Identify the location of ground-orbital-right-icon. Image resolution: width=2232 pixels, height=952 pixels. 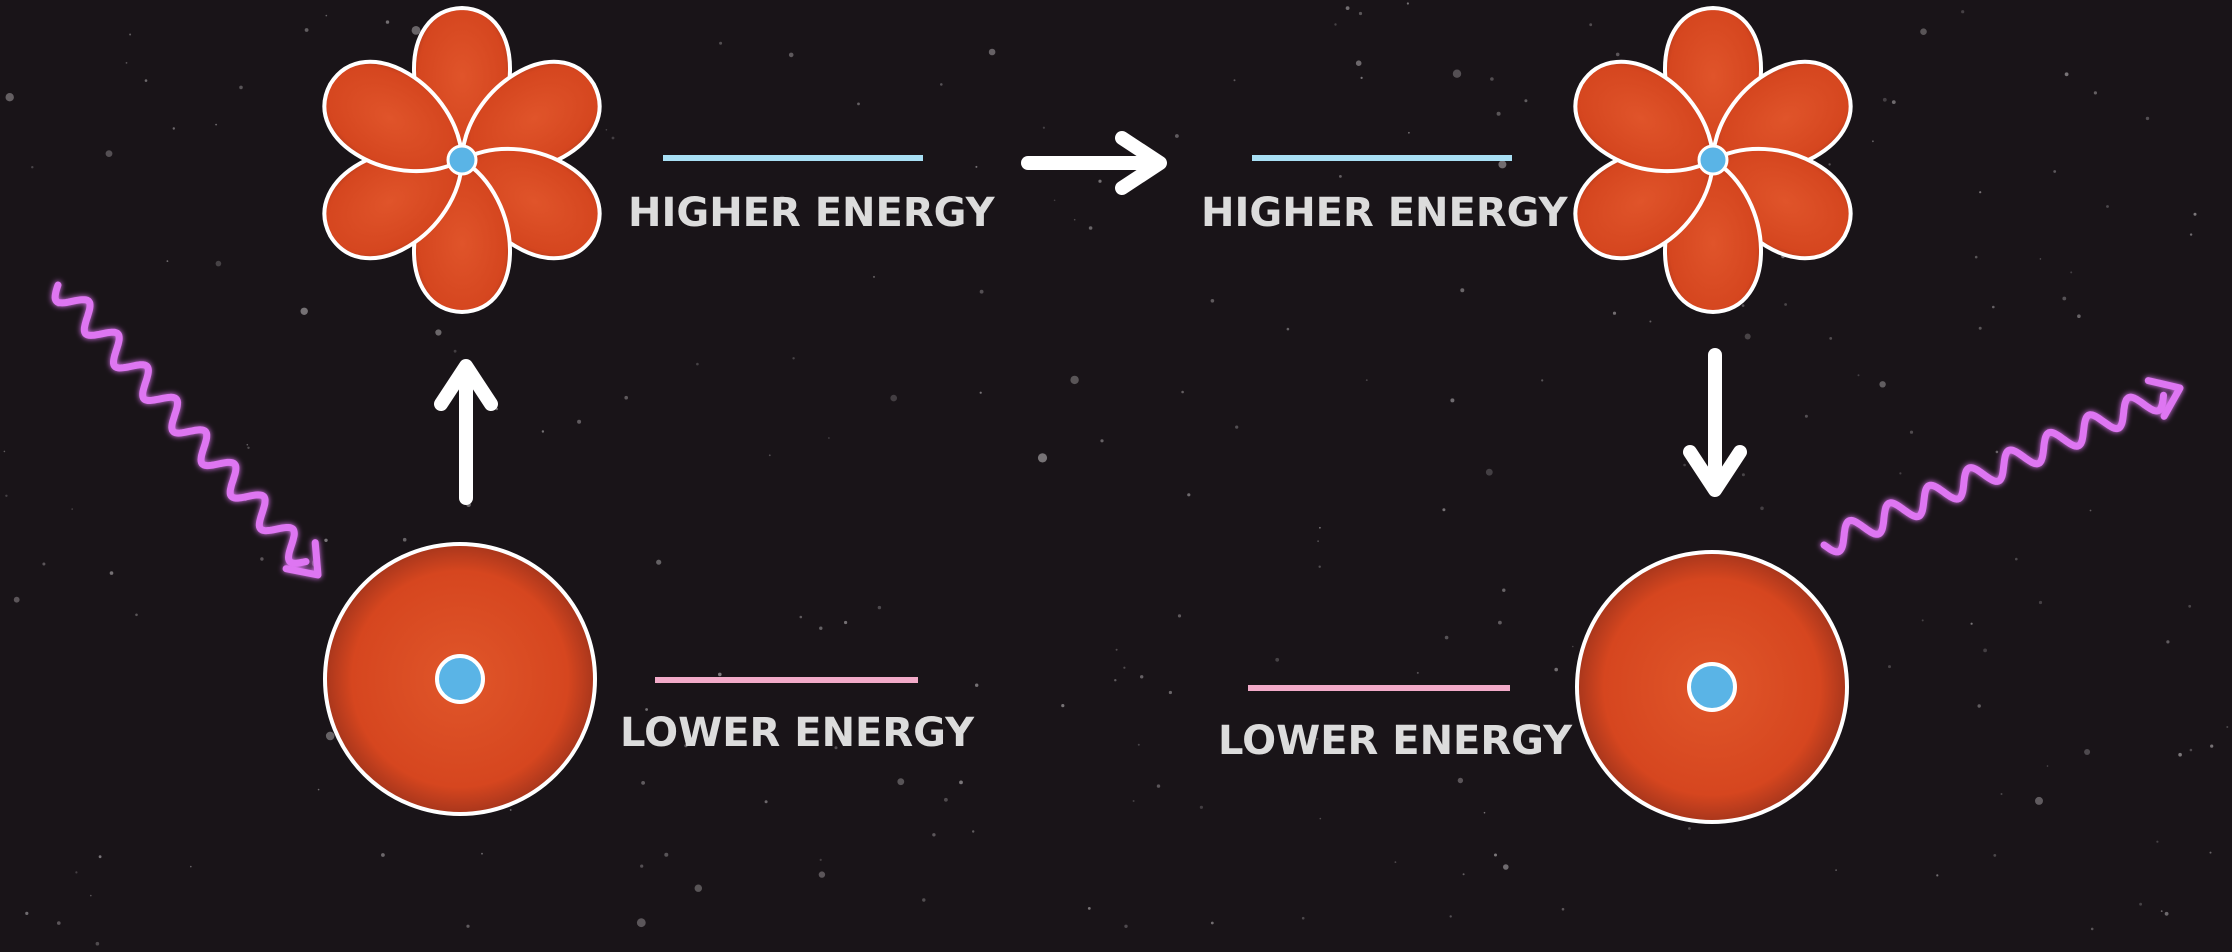
(1712, 687).